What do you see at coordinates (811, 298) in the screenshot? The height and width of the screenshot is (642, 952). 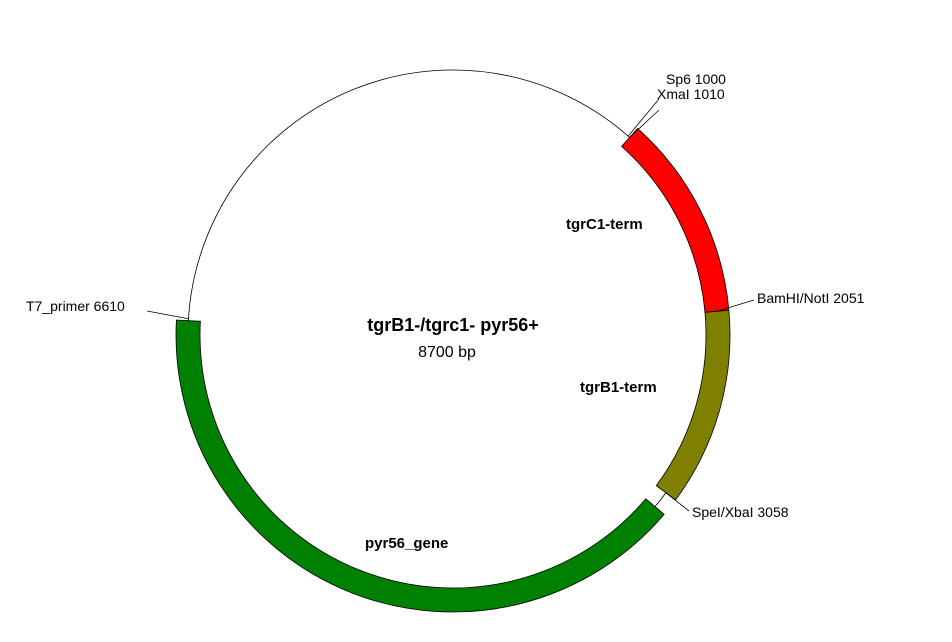 I see `site-label-bamhi-noti: BamHI/NotI 2051` at bounding box center [811, 298].